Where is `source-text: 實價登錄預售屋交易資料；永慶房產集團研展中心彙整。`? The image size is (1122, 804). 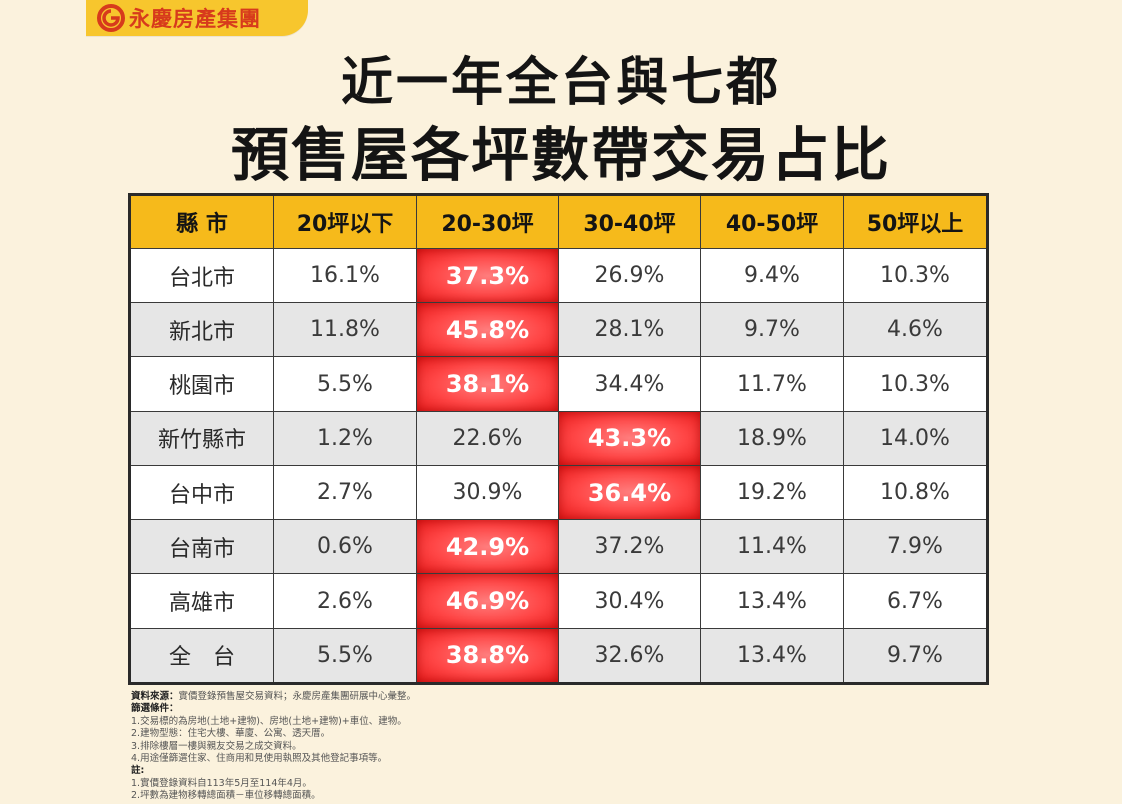 source-text: 實價登錄預售屋交易資料；永慶房產集團研展中心彙整。 is located at coordinates (297, 696).